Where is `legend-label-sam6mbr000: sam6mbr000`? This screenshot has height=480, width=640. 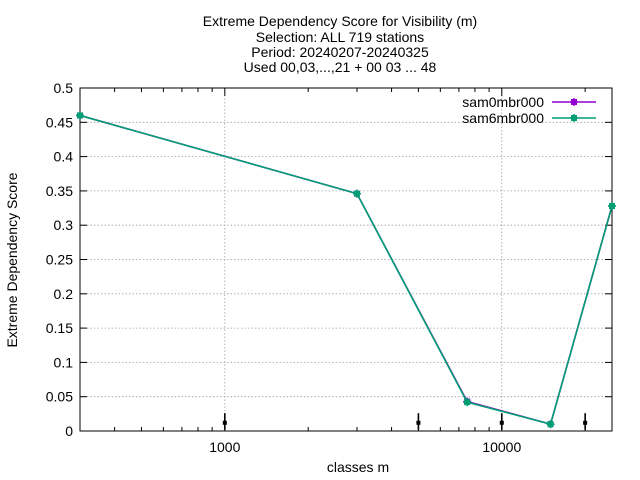
legend-label-sam6mbr000: sam6mbr000 is located at coordinates (503, 118).